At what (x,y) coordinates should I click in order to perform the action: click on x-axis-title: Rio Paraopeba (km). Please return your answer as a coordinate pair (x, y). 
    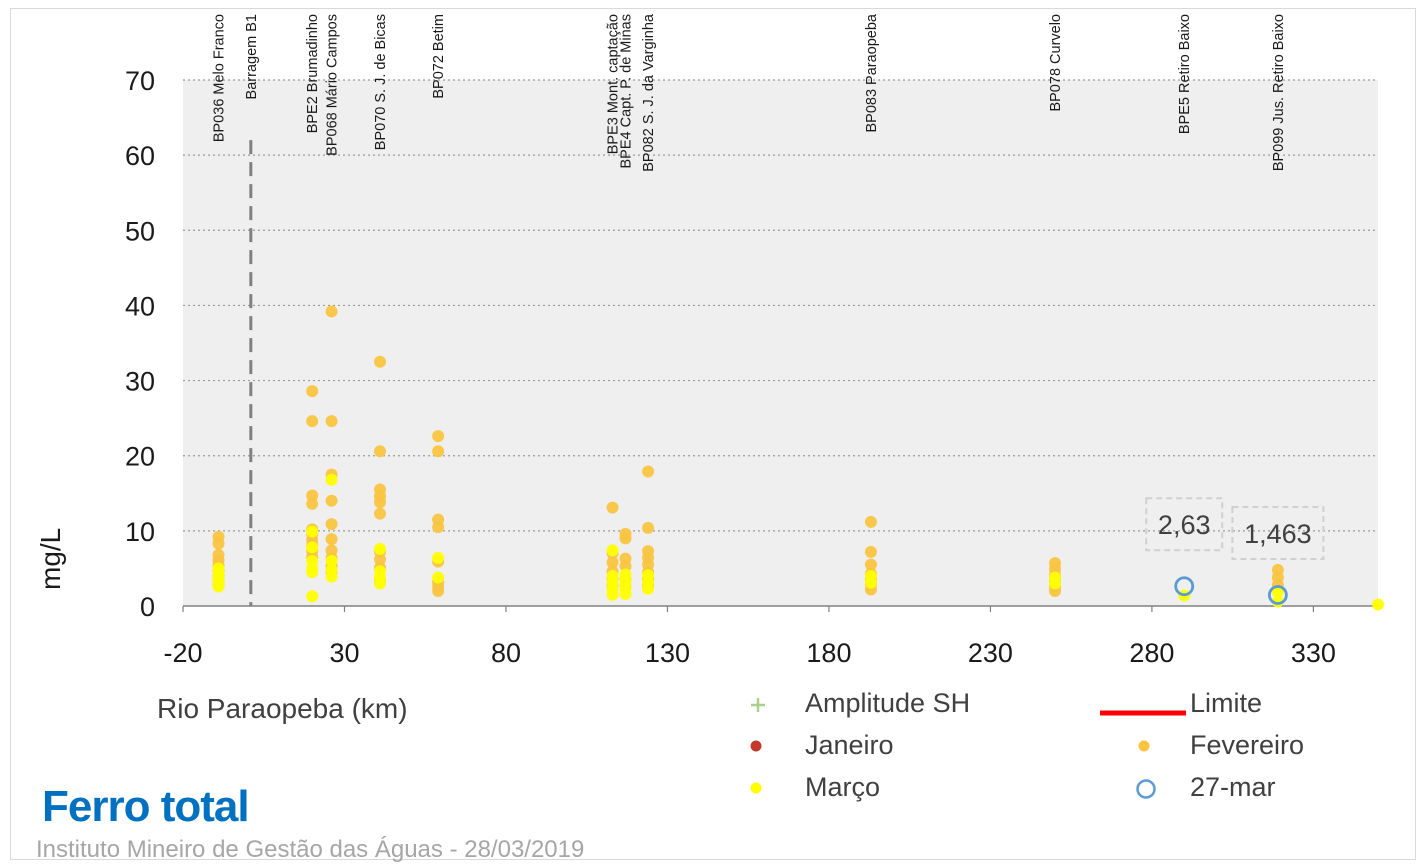
    Looking at the image, I should click on (282, 708).